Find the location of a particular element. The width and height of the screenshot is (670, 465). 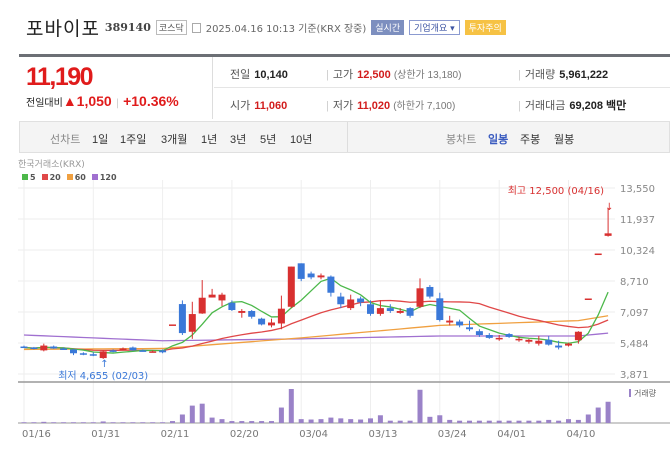

x-tick-label: 03/13 is located at coordinates (383, 434).